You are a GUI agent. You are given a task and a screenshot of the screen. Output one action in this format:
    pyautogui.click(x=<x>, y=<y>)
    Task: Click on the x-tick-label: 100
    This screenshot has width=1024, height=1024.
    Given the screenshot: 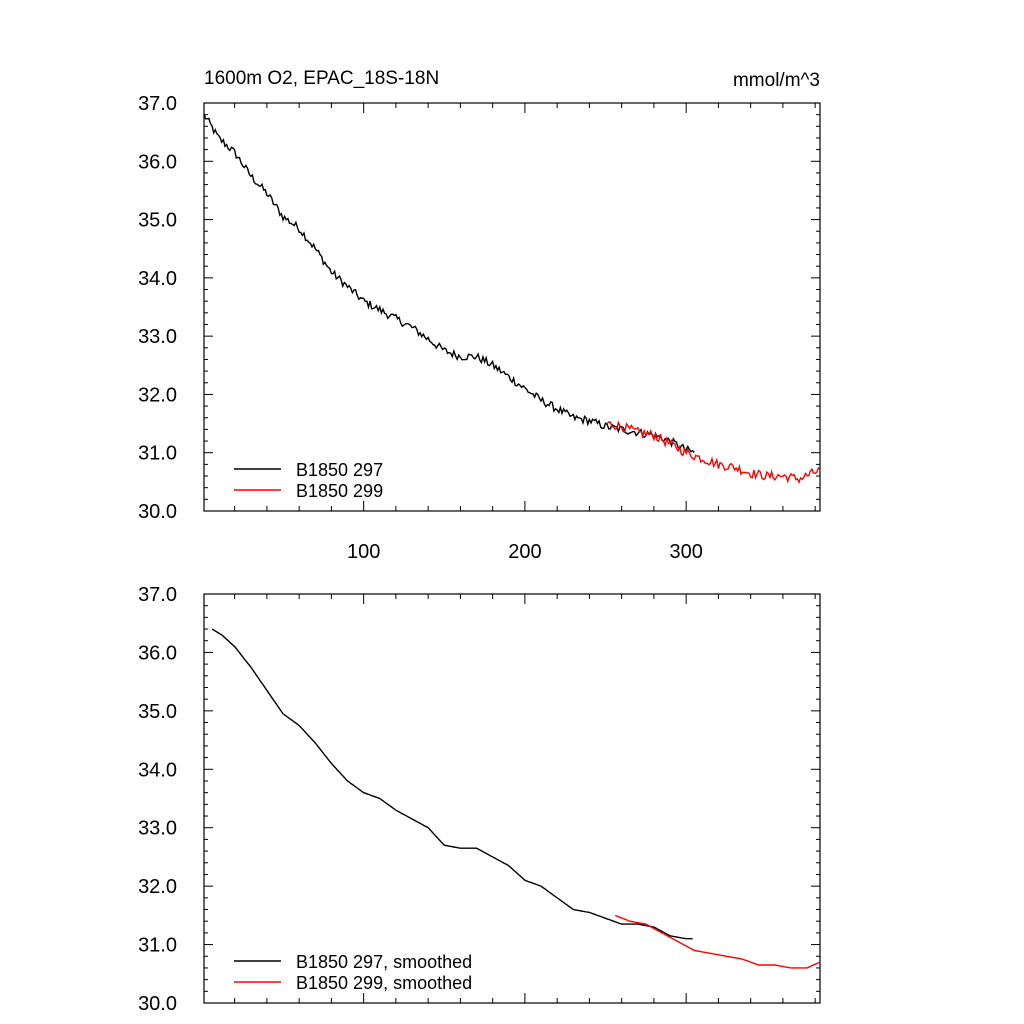 What is the action you would take?
    pyautogui.click(x=363, y=552)
    